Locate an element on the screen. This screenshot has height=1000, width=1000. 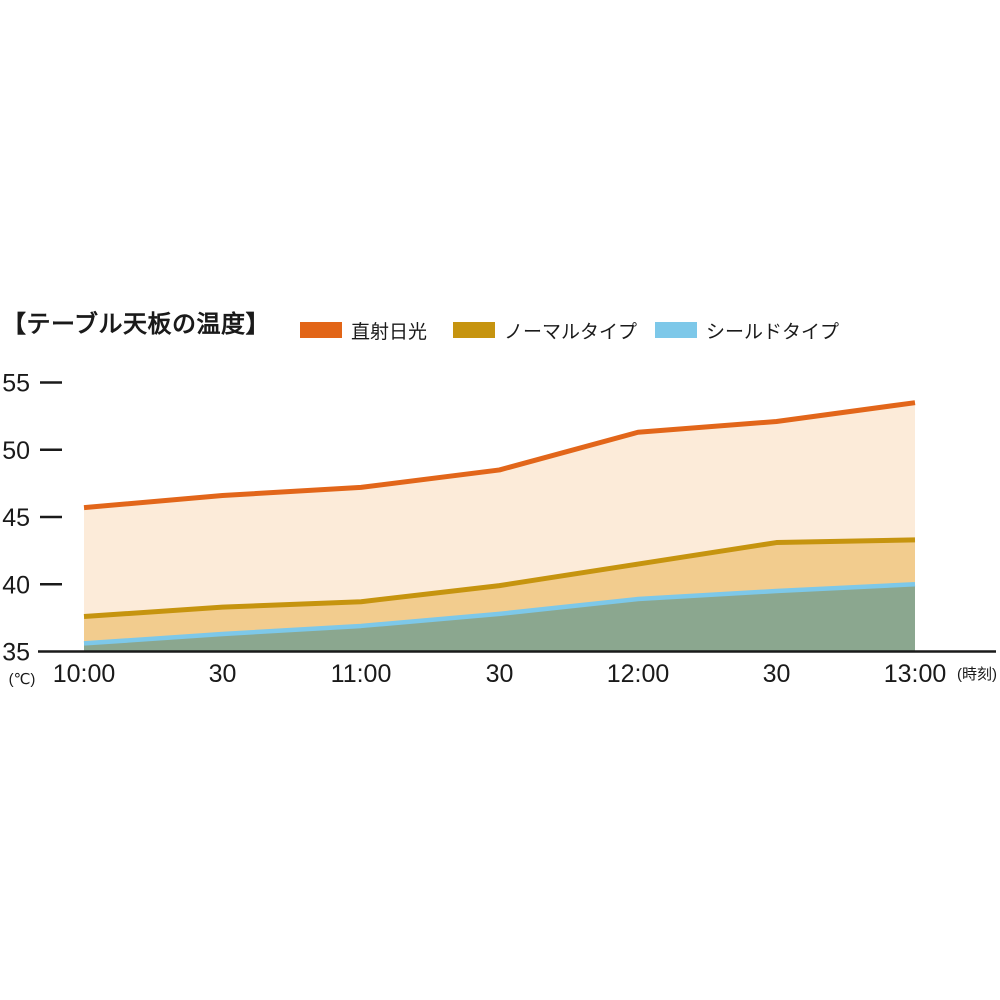
legend-label-normal-type: ノーマルタイプ is located at coordinates (571, 332).